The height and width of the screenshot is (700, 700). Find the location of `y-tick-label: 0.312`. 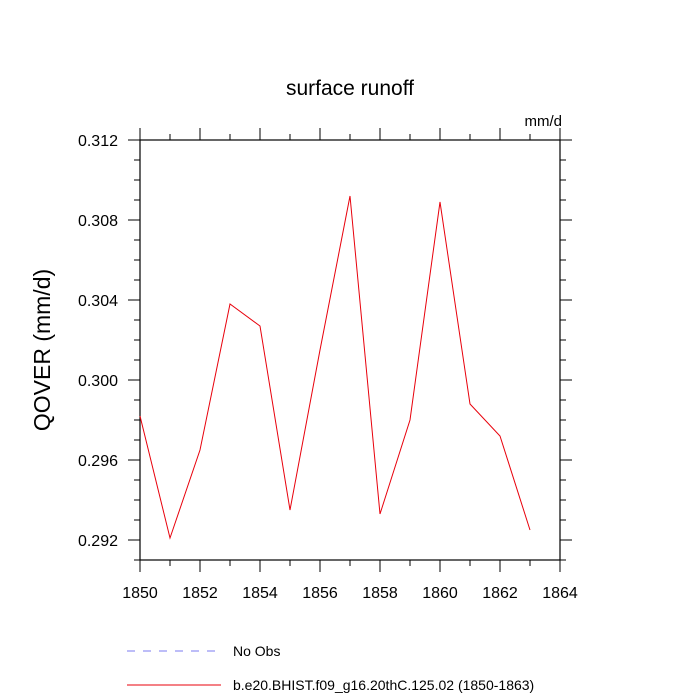

y-tick-label: 0.312 is located at coordinates (98, 141).